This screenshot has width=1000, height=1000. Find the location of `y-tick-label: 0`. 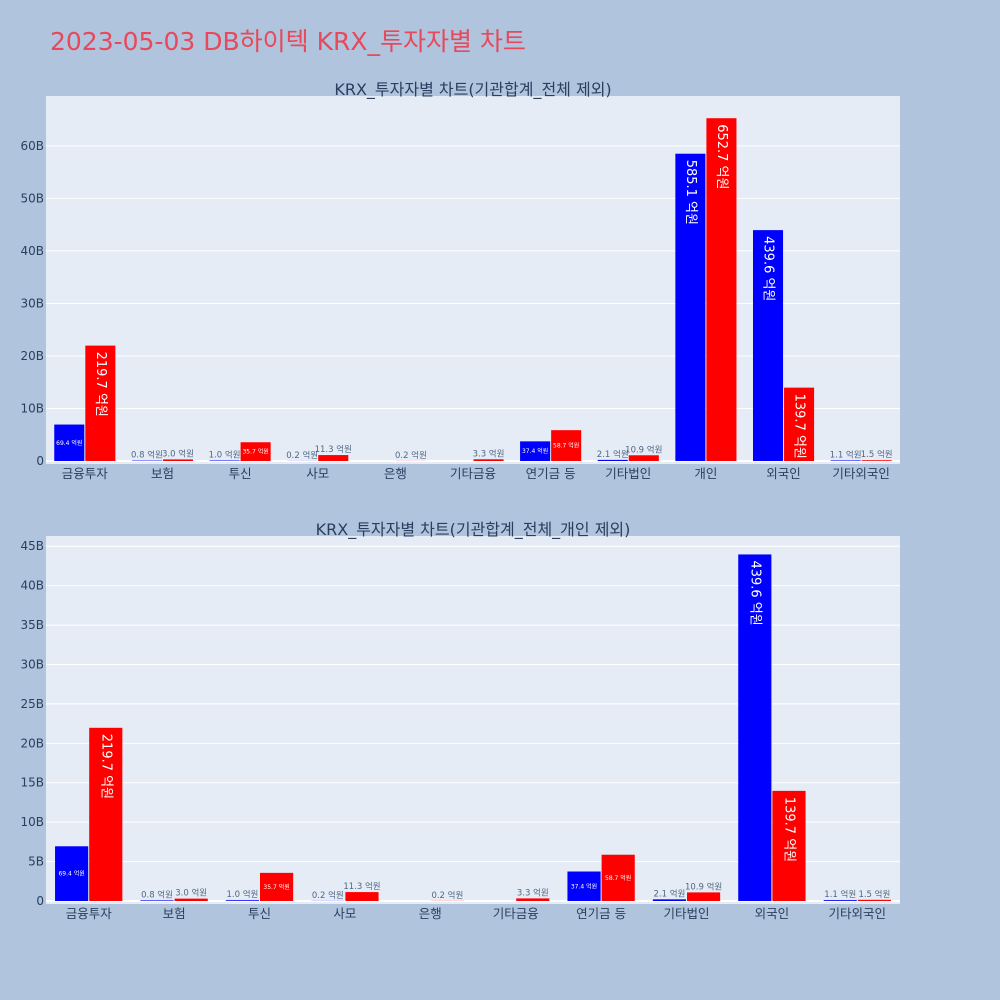

y-tick-label: 0 is located at coordinates (40, 901).